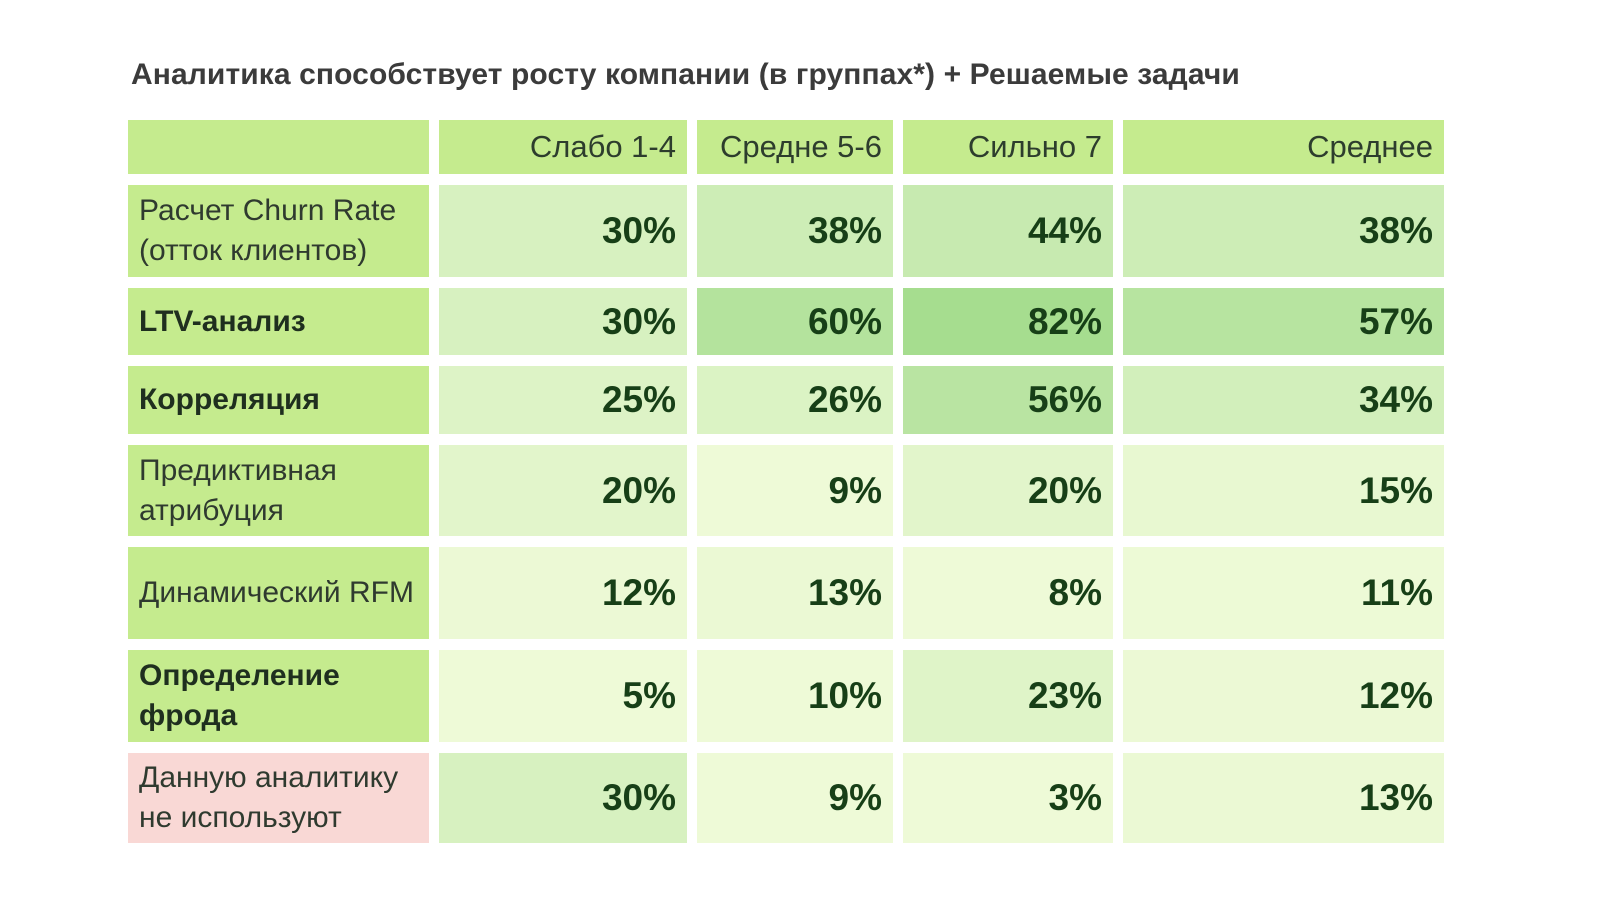  I want to click on value-cell: 34%, so click(1283, 400).